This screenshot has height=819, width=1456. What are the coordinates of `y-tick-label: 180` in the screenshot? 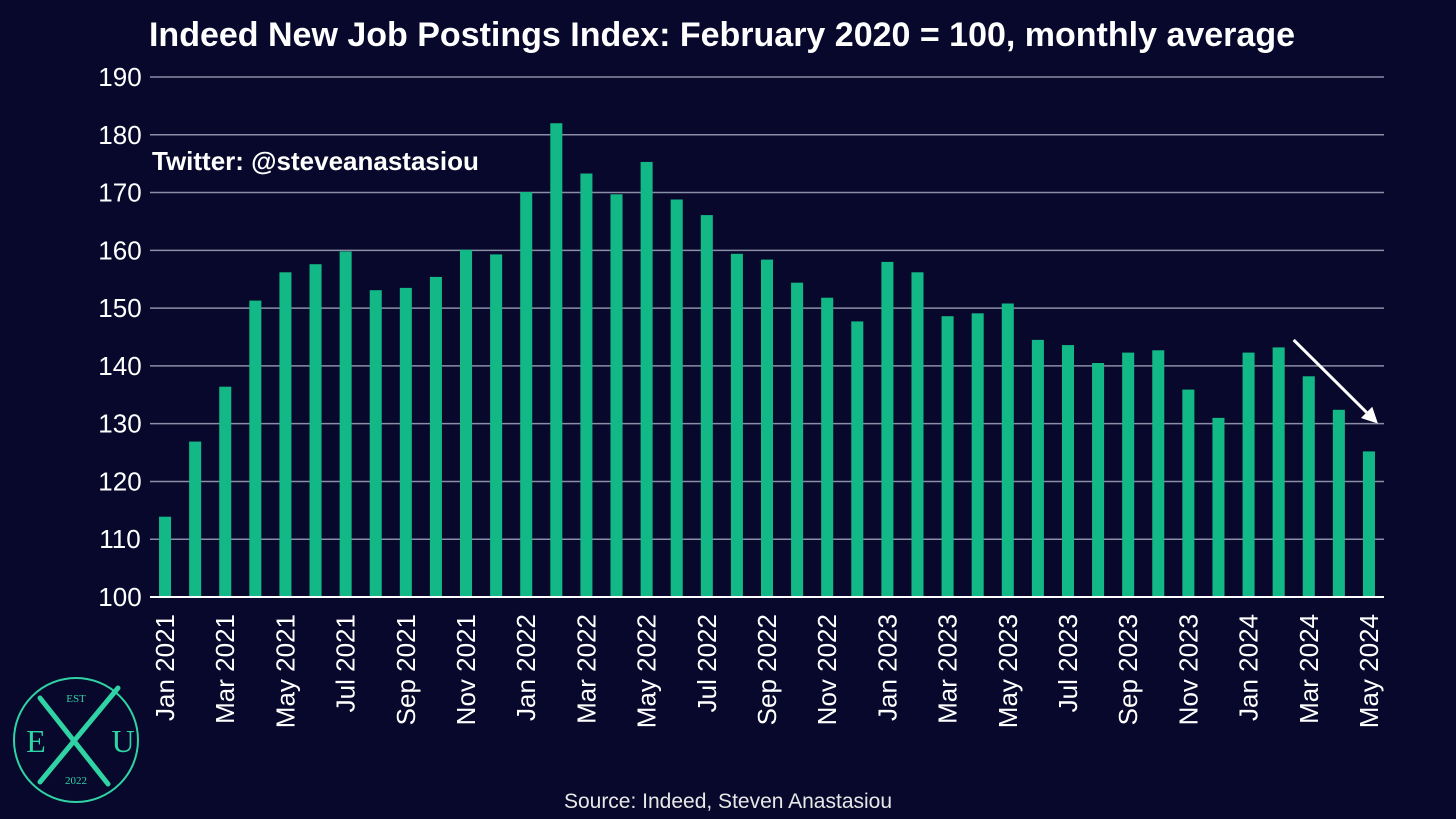 It's located at (119, 135).